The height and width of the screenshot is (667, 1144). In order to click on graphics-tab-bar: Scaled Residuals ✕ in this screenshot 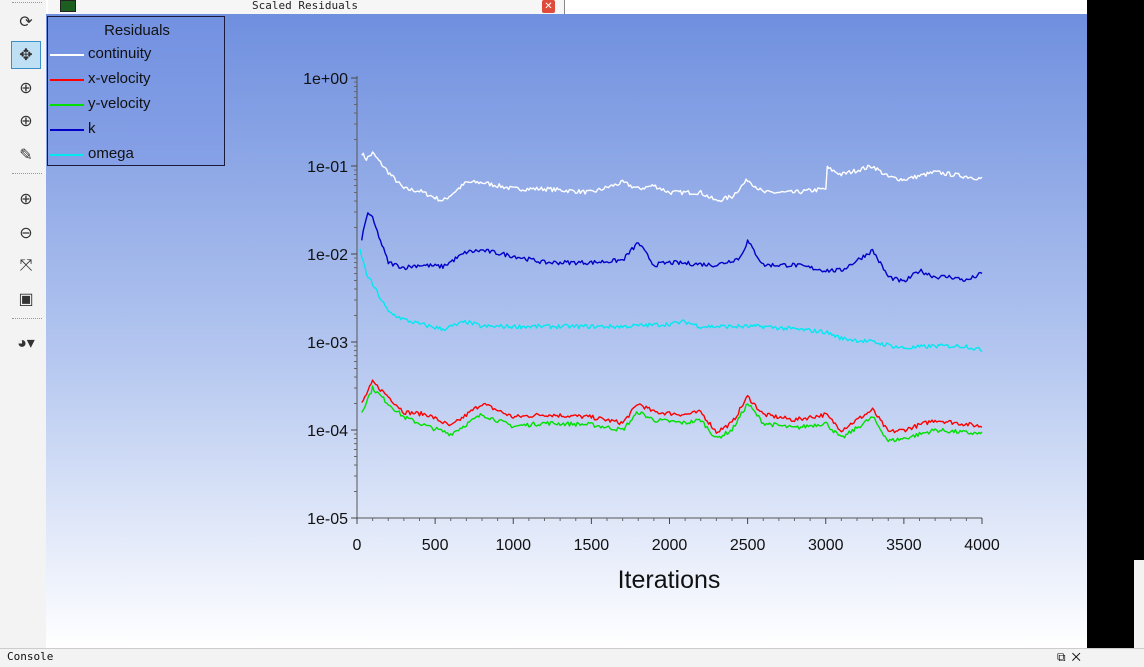, I will do `click(566, 7)`.